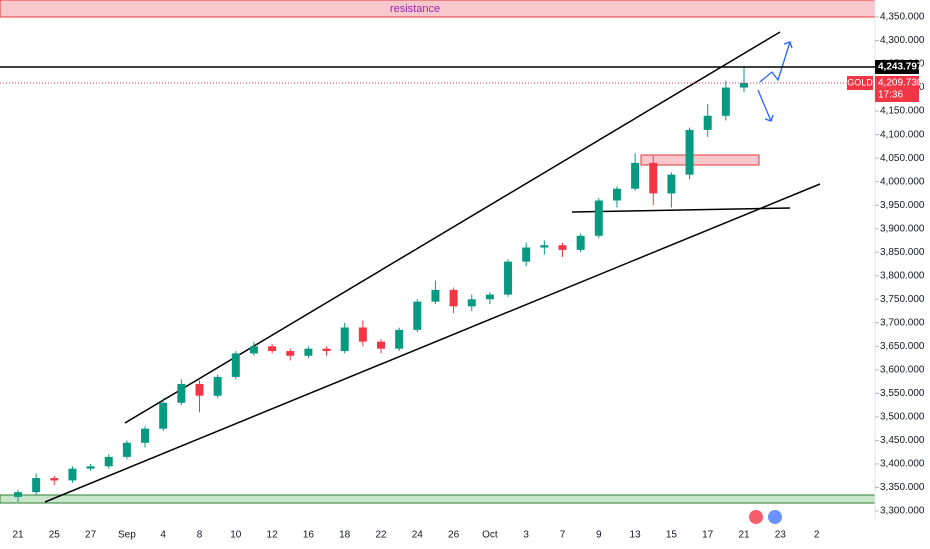 This screenshot has width=930, height=549. Describe the element at coordinates (902, 393) in the screenshot. I see `y-tick-label: 3,550.000` at that location.